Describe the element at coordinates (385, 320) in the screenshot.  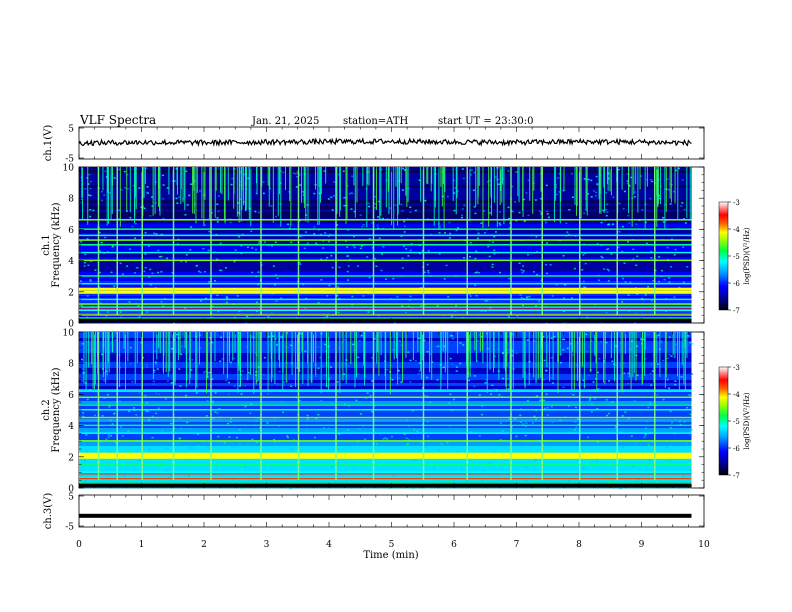
I see `lowfreq-dark-band` at that location.